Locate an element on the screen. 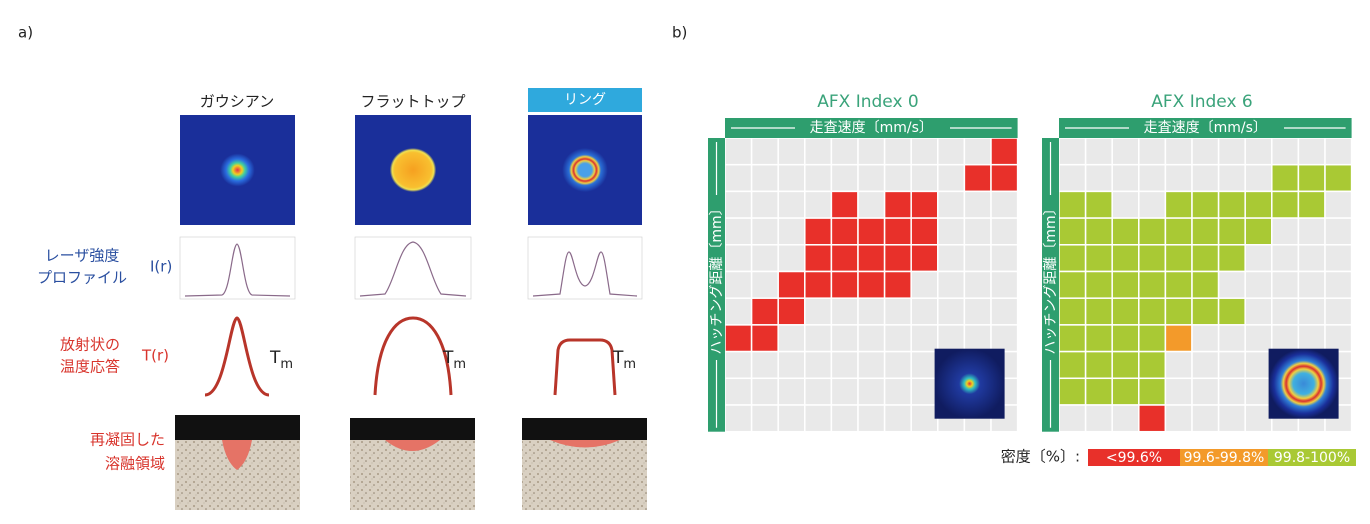  row-label: プロファイル is located at coordinates (82, 278).